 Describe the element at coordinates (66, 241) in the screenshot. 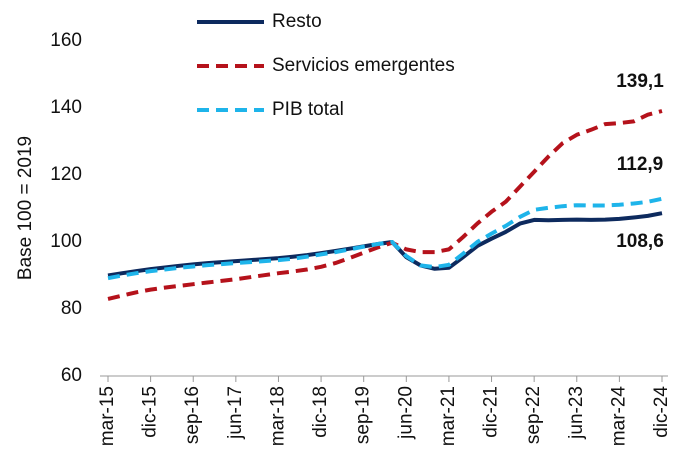

I see `y-tick-label: 100` at that location.